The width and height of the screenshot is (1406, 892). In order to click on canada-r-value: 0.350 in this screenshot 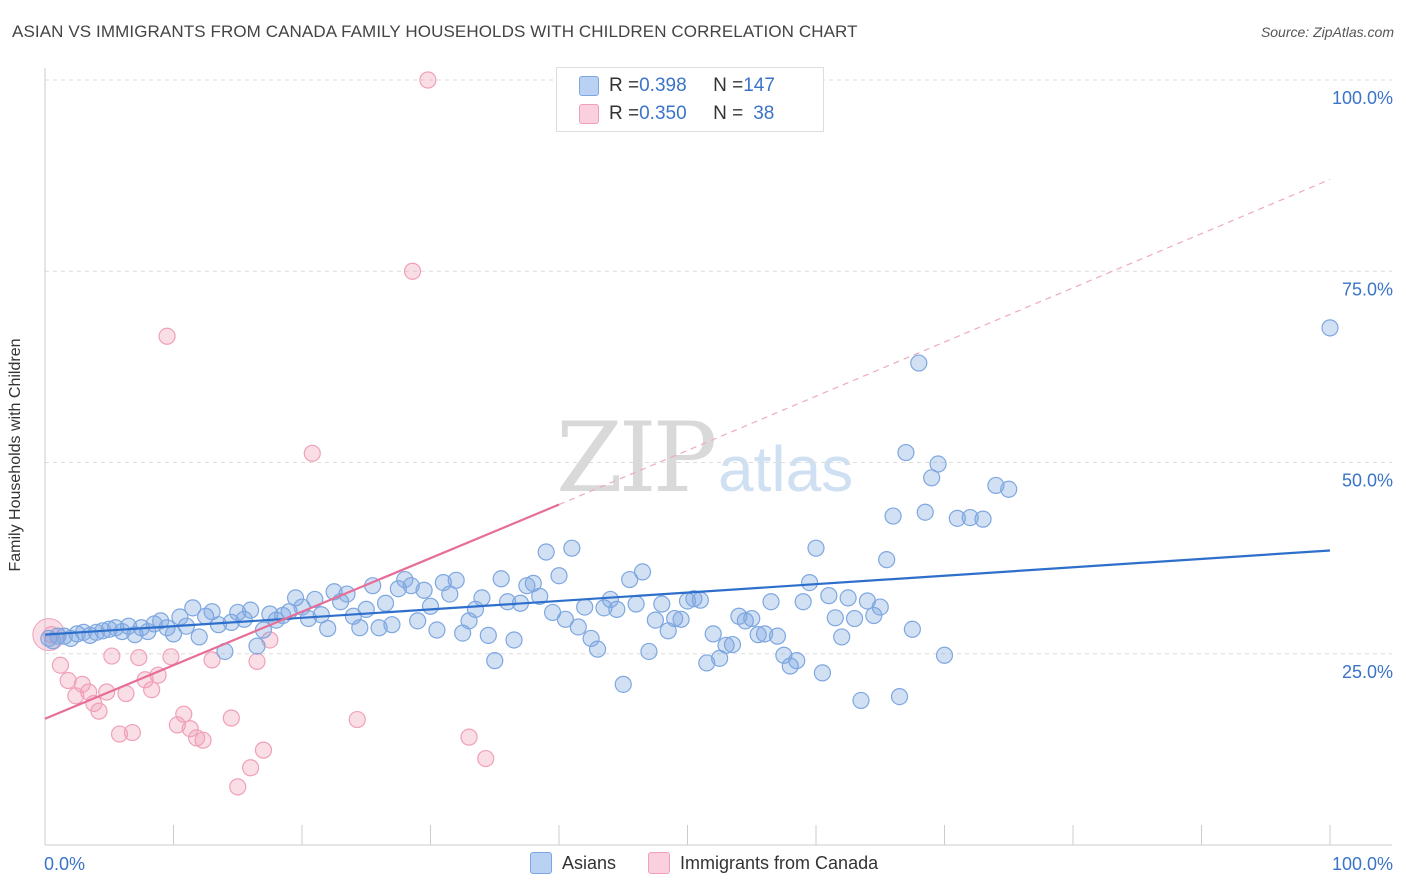, I will do `click(663, 113)`.